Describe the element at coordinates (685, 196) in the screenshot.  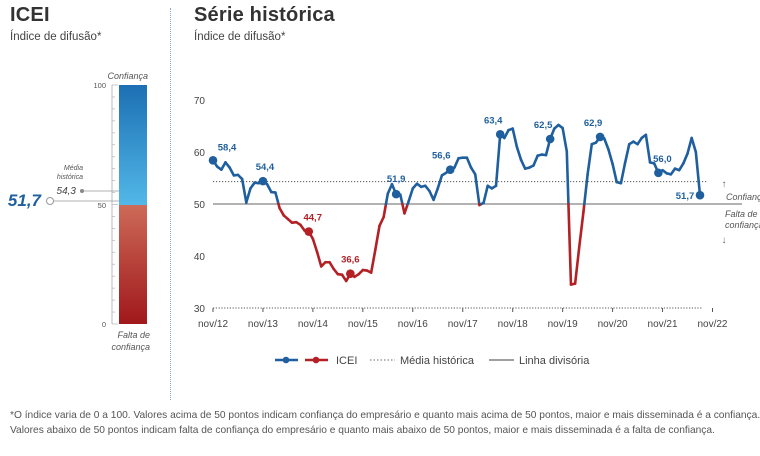
I see `highlight-label: 51,7` at that location.